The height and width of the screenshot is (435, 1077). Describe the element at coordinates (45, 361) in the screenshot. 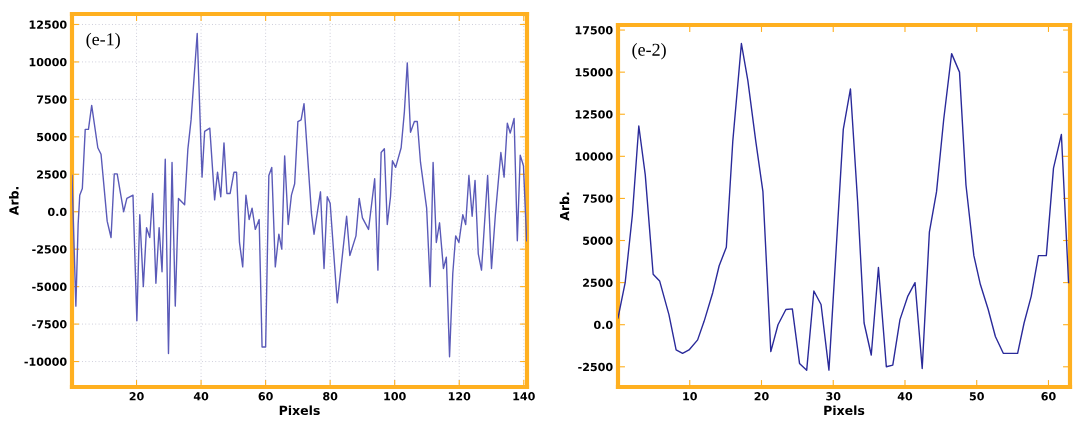

I see `y-tick-label: -10000` at that location.